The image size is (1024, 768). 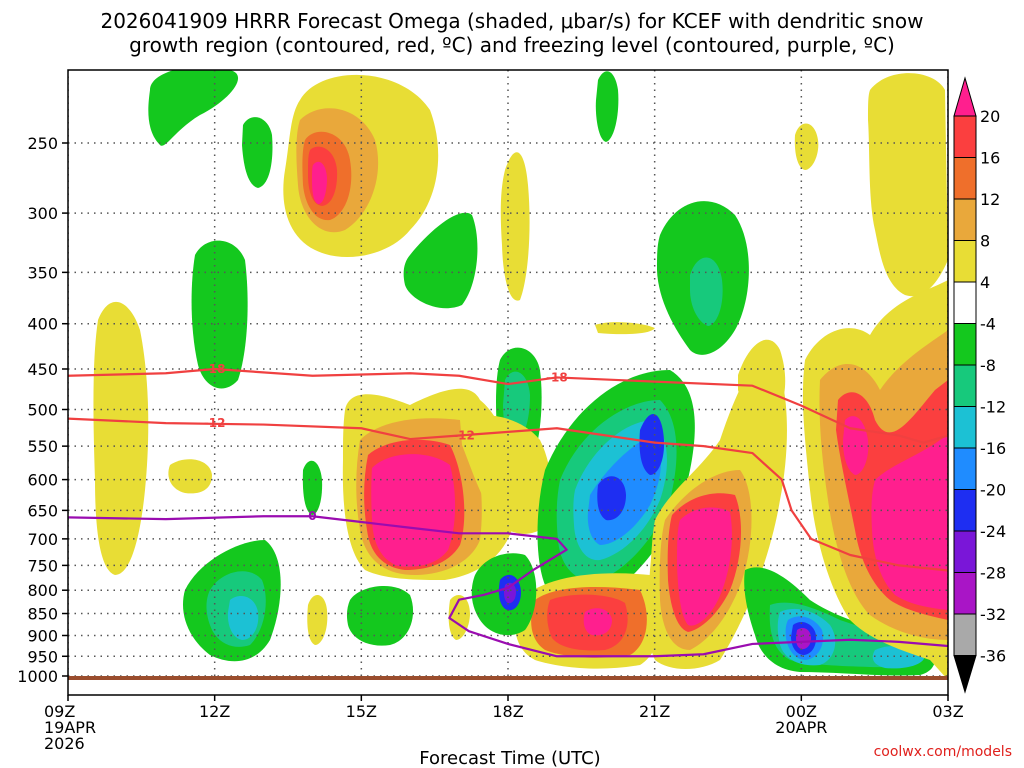 What do you see at coordinates (508, 405) in the screenshot?
I see `contour-line--18` at bounding box center [508, 405].